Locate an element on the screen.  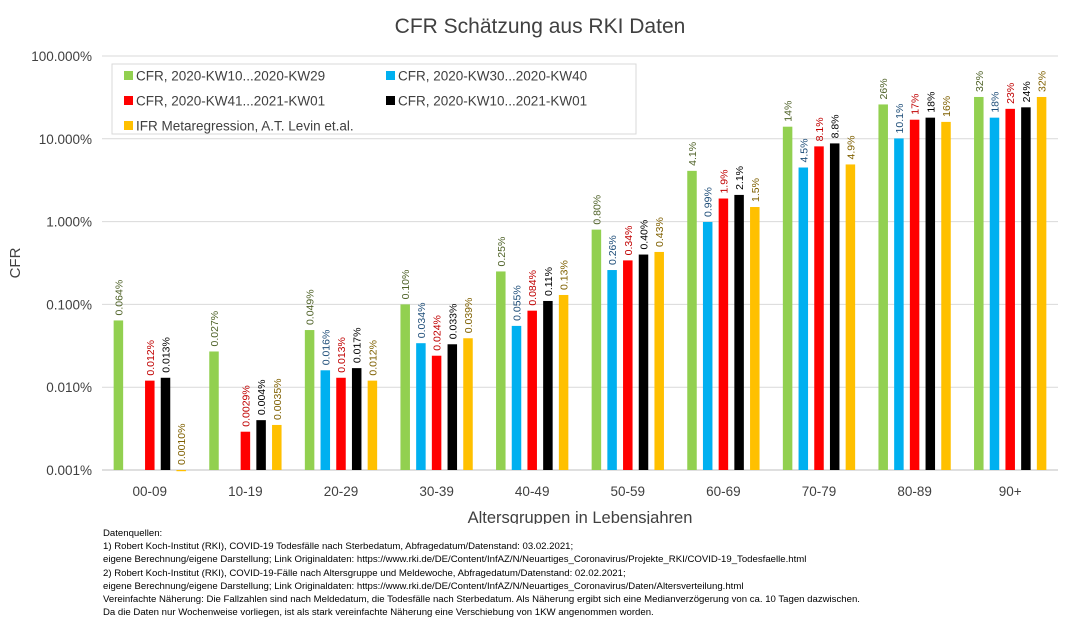
data-label: 0.26% is located at coordinates (613, 250).